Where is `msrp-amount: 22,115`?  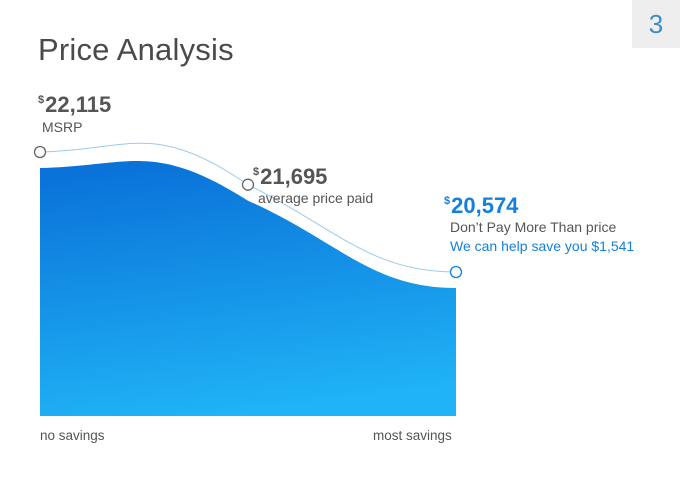
msrp-amount: 22,115 is located at coordinates (78, 104).